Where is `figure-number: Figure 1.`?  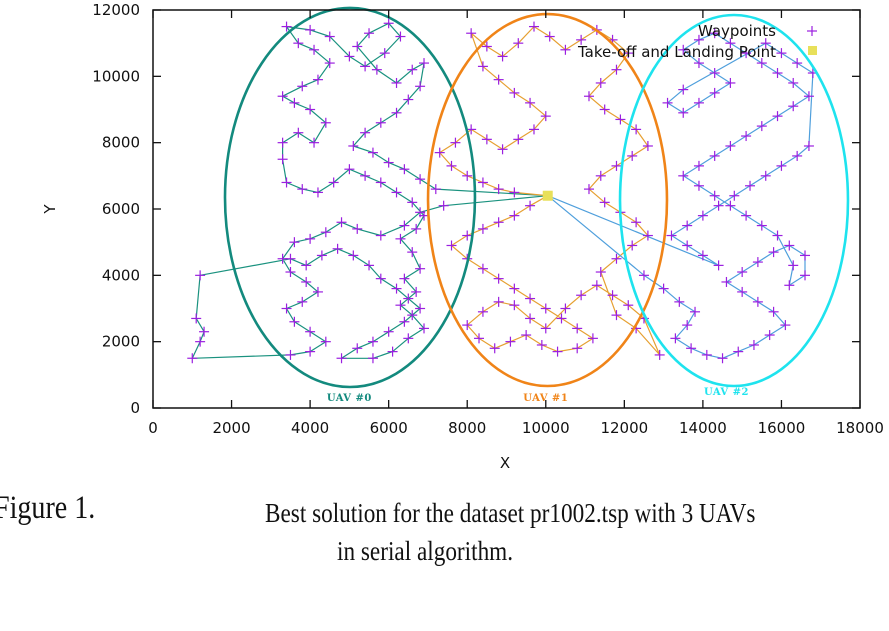
figure-number: Figure 1. is located at coordinates (48, 508).